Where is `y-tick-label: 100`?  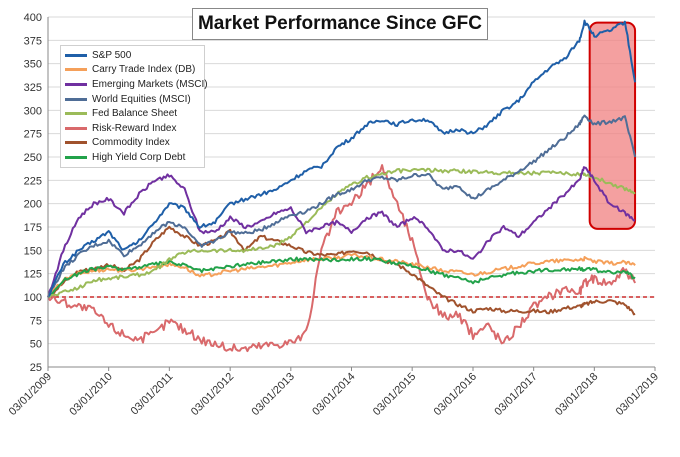 y-tick-label: 100 is located at coordinates (33, 298).